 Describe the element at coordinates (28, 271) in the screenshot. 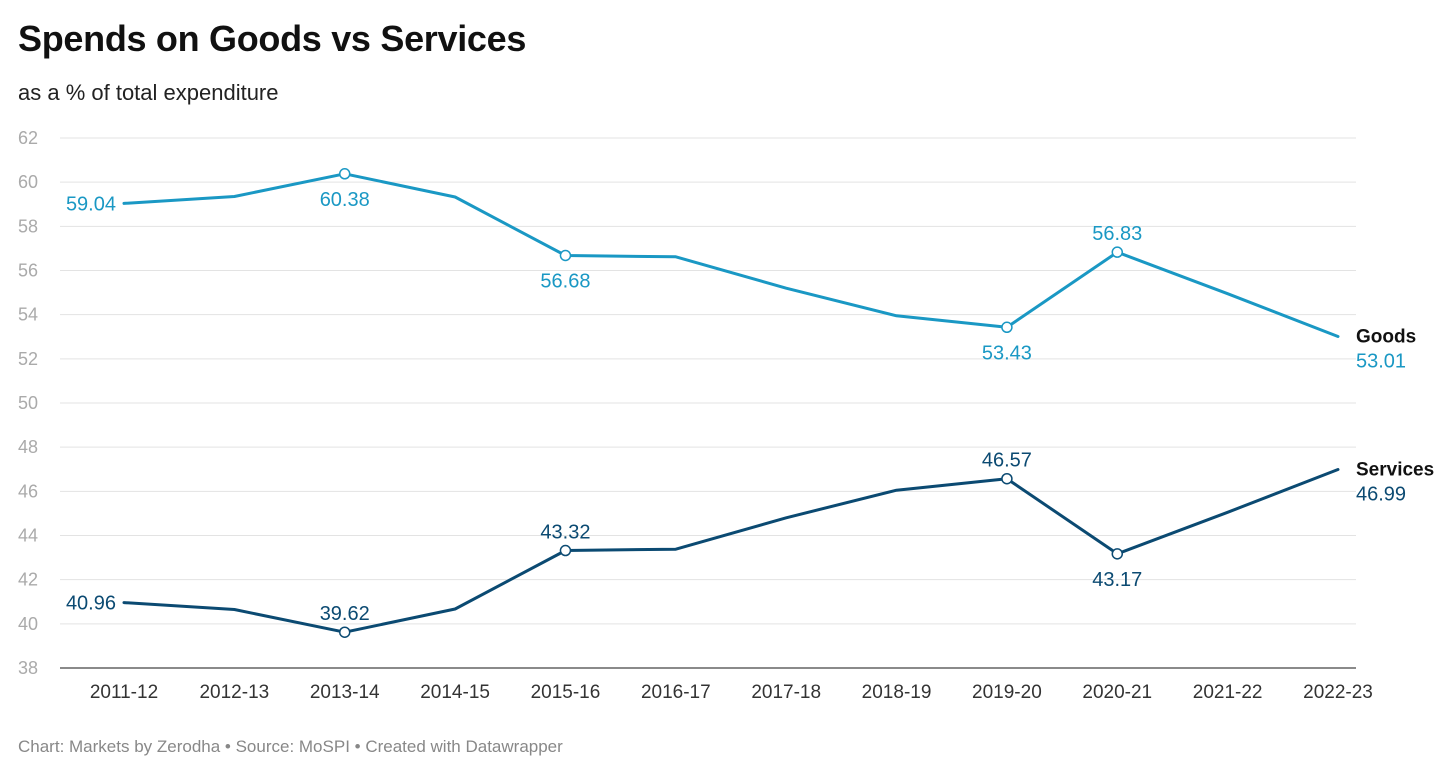

I see `y-tick-label: 56` at that location.